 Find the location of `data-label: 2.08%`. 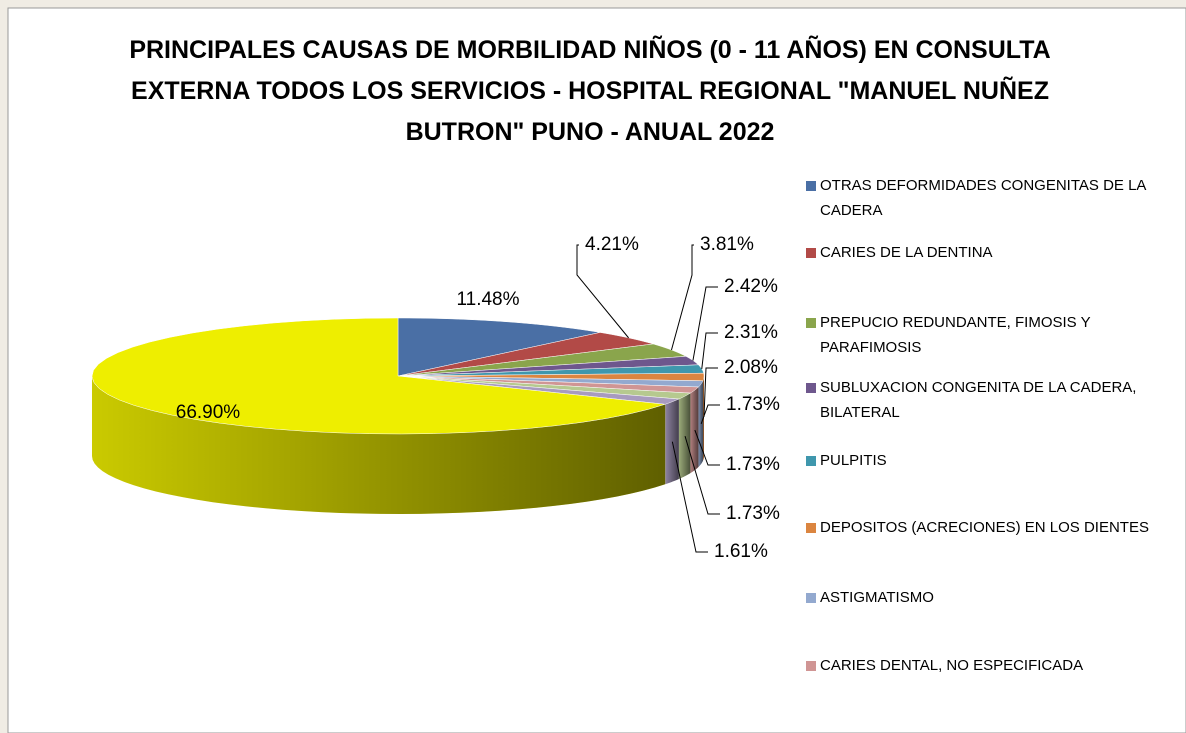

data-label: 2.08% is located at coordinates (751, 367).